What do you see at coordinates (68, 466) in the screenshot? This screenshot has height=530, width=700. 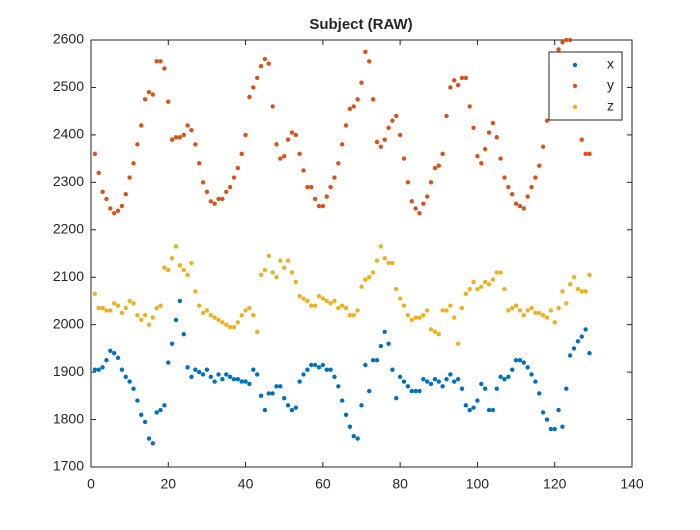 I see `y-tick-label: 1700` at bounding box center [68, 466].